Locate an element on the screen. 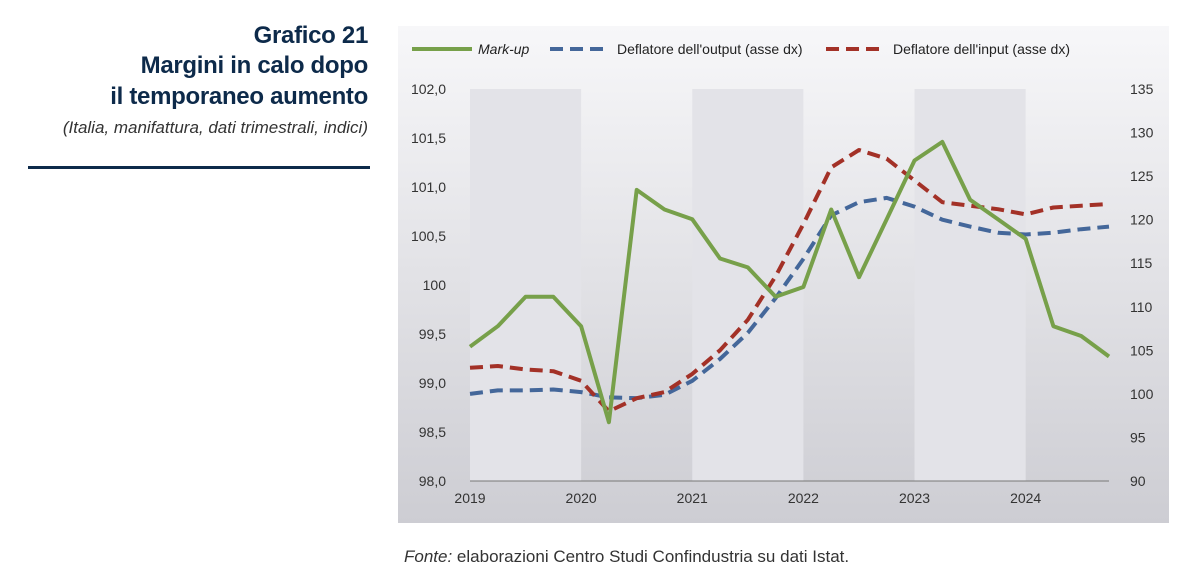  x-tick-label-2022: 2022 is located at coordinates (803, 498).